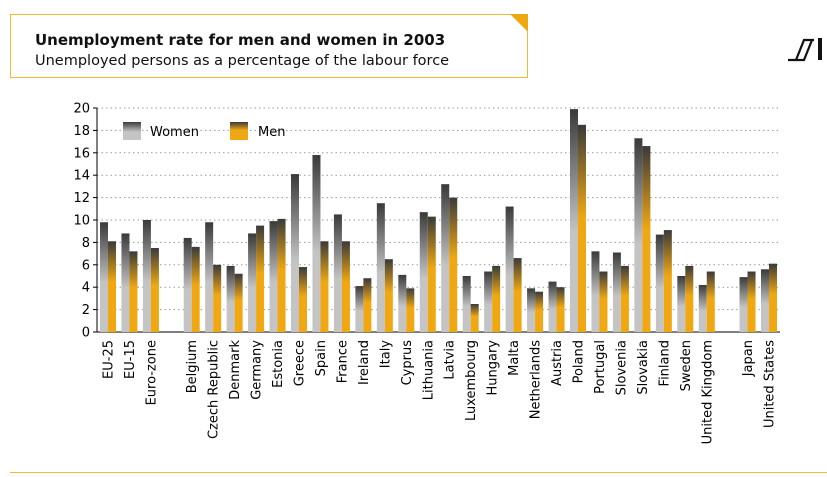  I want to click on y-tick-label: 14, so click(81, 176).